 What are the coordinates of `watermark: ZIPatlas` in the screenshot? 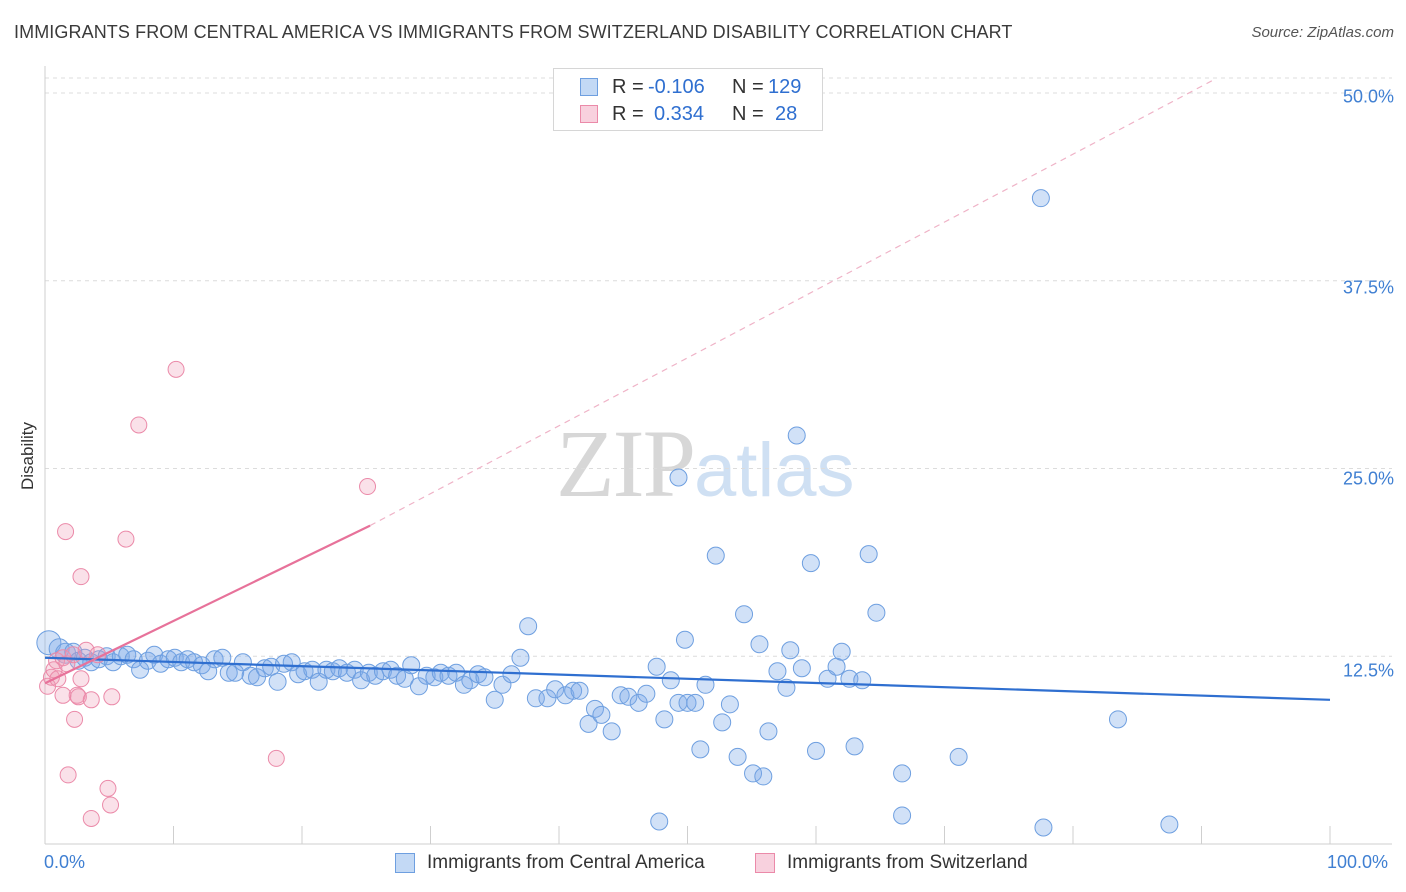 It's located at (705, 463).